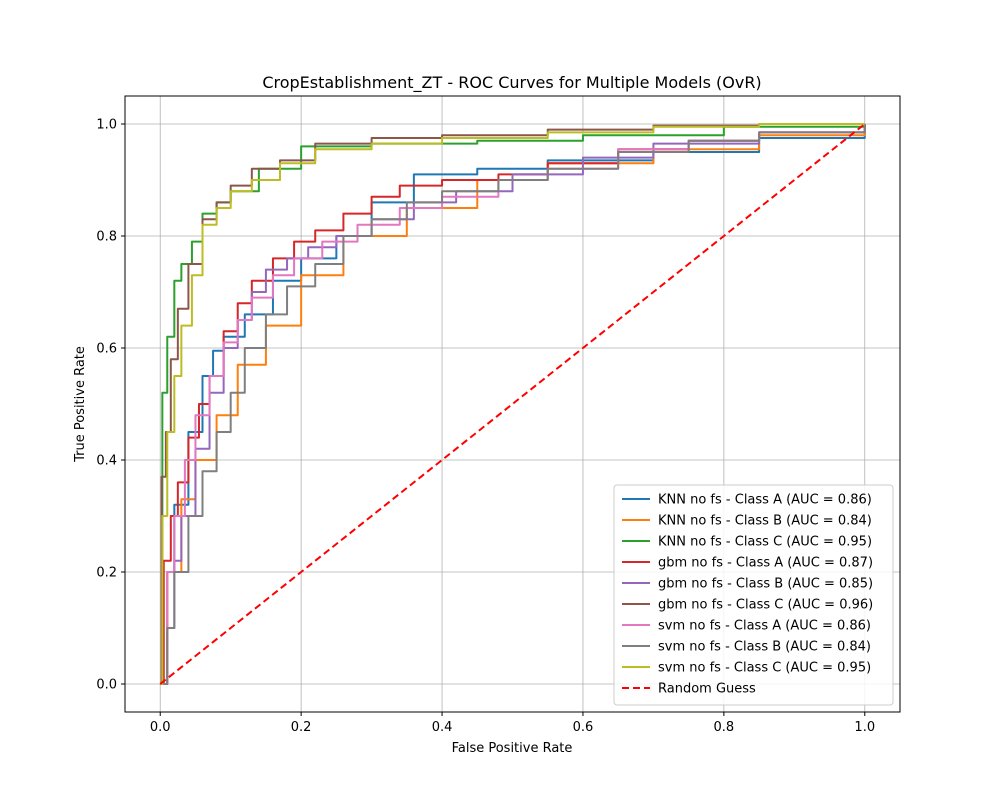  I want to click on x-tick-label: 0.8, so click(724, 727).